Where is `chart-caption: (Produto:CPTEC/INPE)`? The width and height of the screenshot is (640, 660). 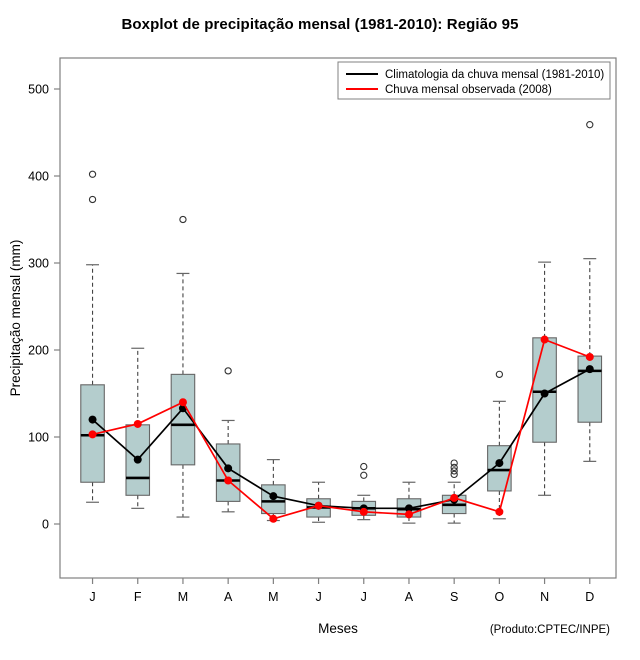
chart-caption: (Produto:CPTEC/INPE) is located at coordinates (550, 630).